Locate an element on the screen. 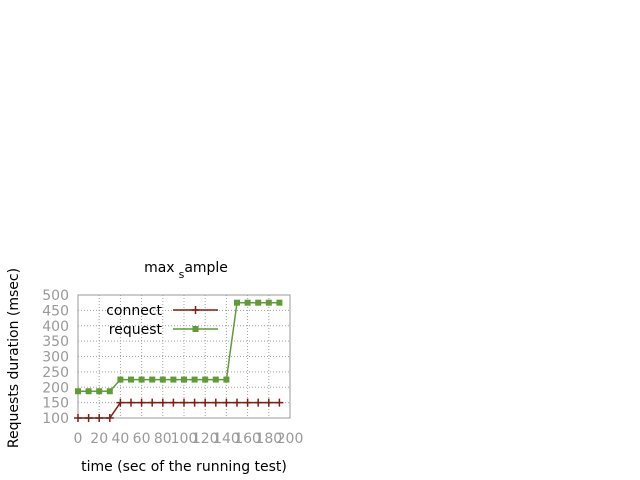 Image resolution: width=640 pixels, height=480 pixels. series-connect is located at coordinates (179, 410).